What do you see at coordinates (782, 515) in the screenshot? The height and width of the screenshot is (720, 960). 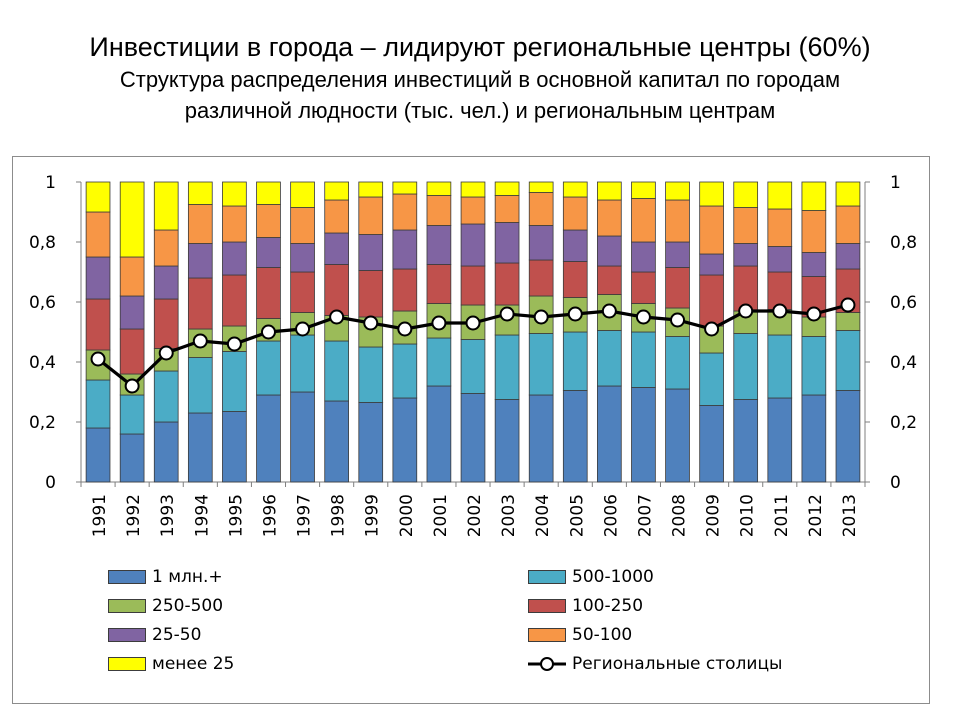 I see `x-tick-label: 2011` at bounding box center [782, 515].